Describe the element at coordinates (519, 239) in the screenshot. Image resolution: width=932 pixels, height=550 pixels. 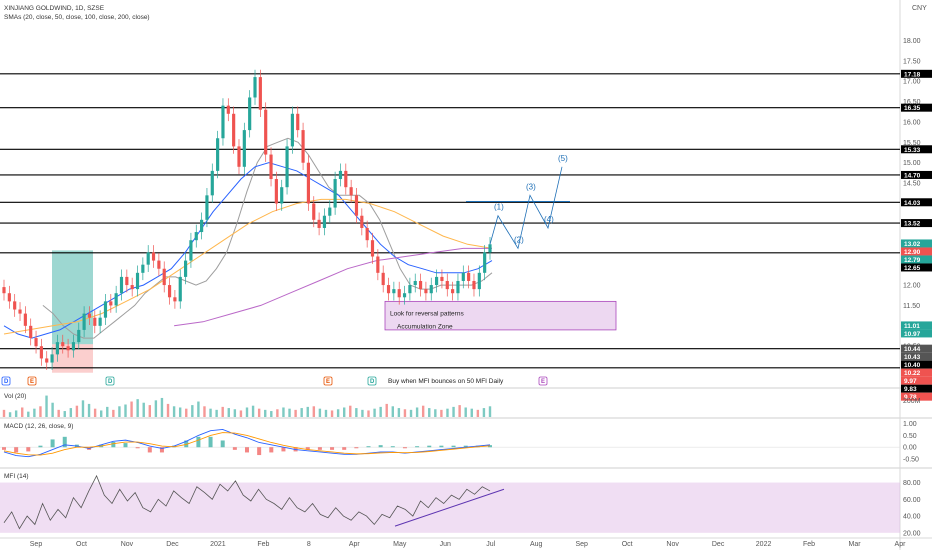
I see `wave-label: (2)` at that location.